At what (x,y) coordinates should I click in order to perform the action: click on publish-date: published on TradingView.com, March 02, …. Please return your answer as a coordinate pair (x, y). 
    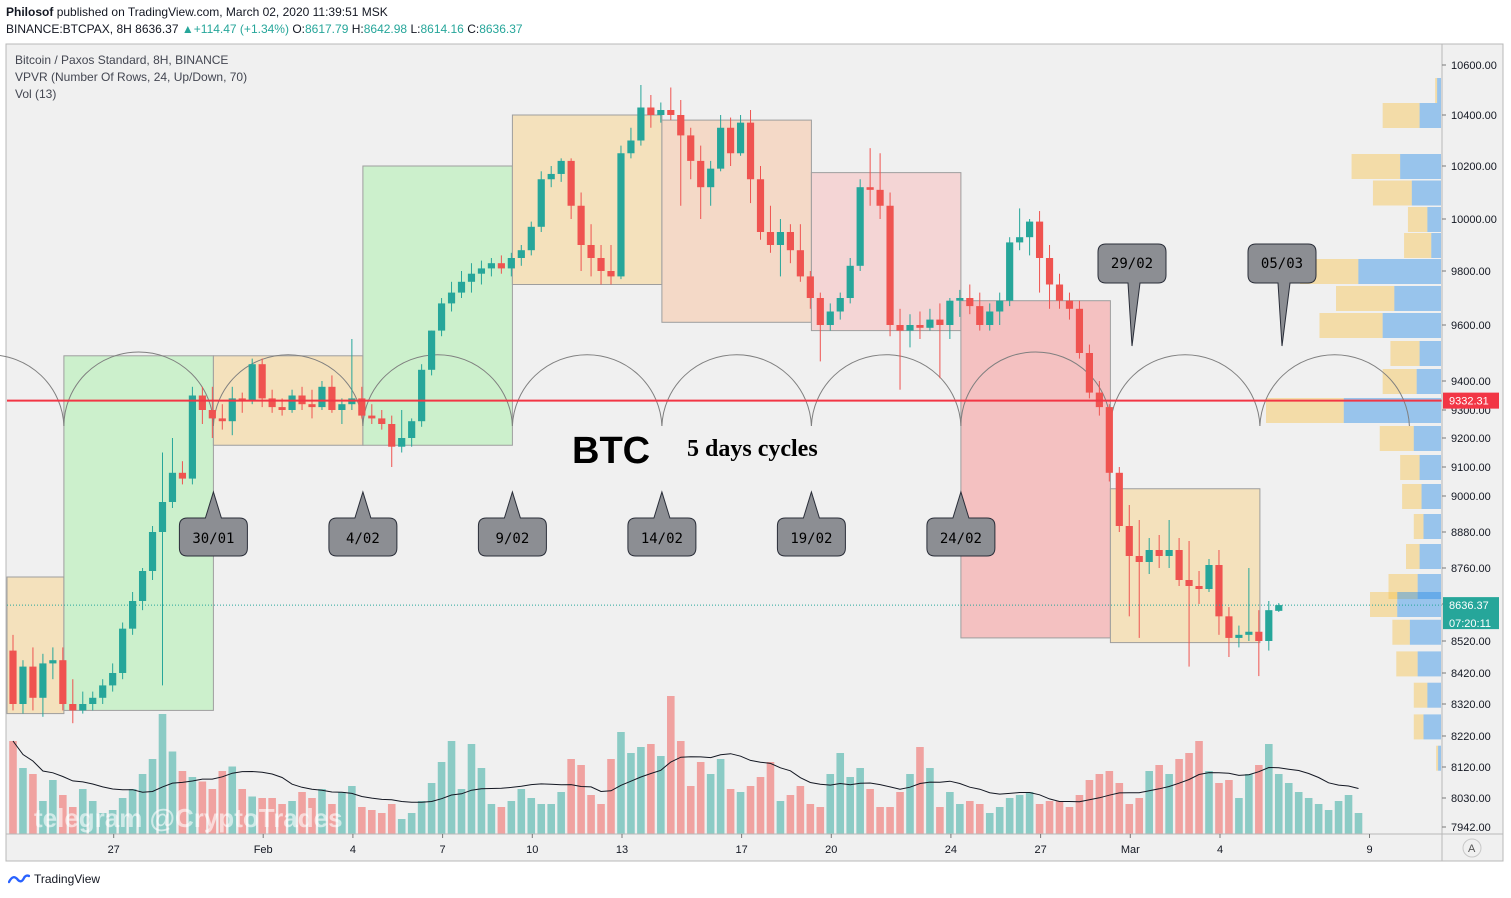
    Looking at the image, I should click on (222, 12).